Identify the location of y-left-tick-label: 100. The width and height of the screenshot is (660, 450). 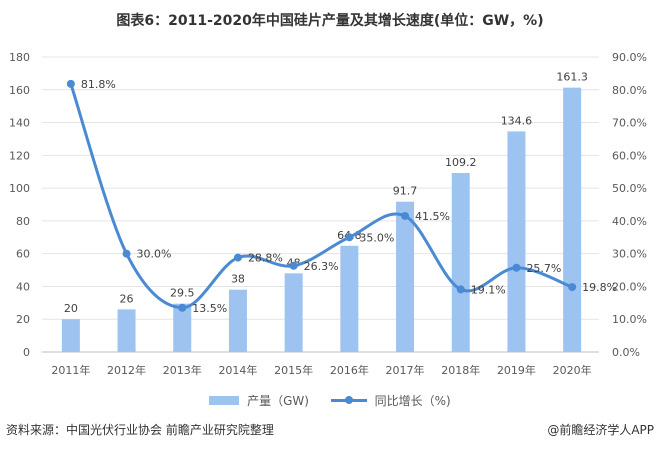
(19, 188).